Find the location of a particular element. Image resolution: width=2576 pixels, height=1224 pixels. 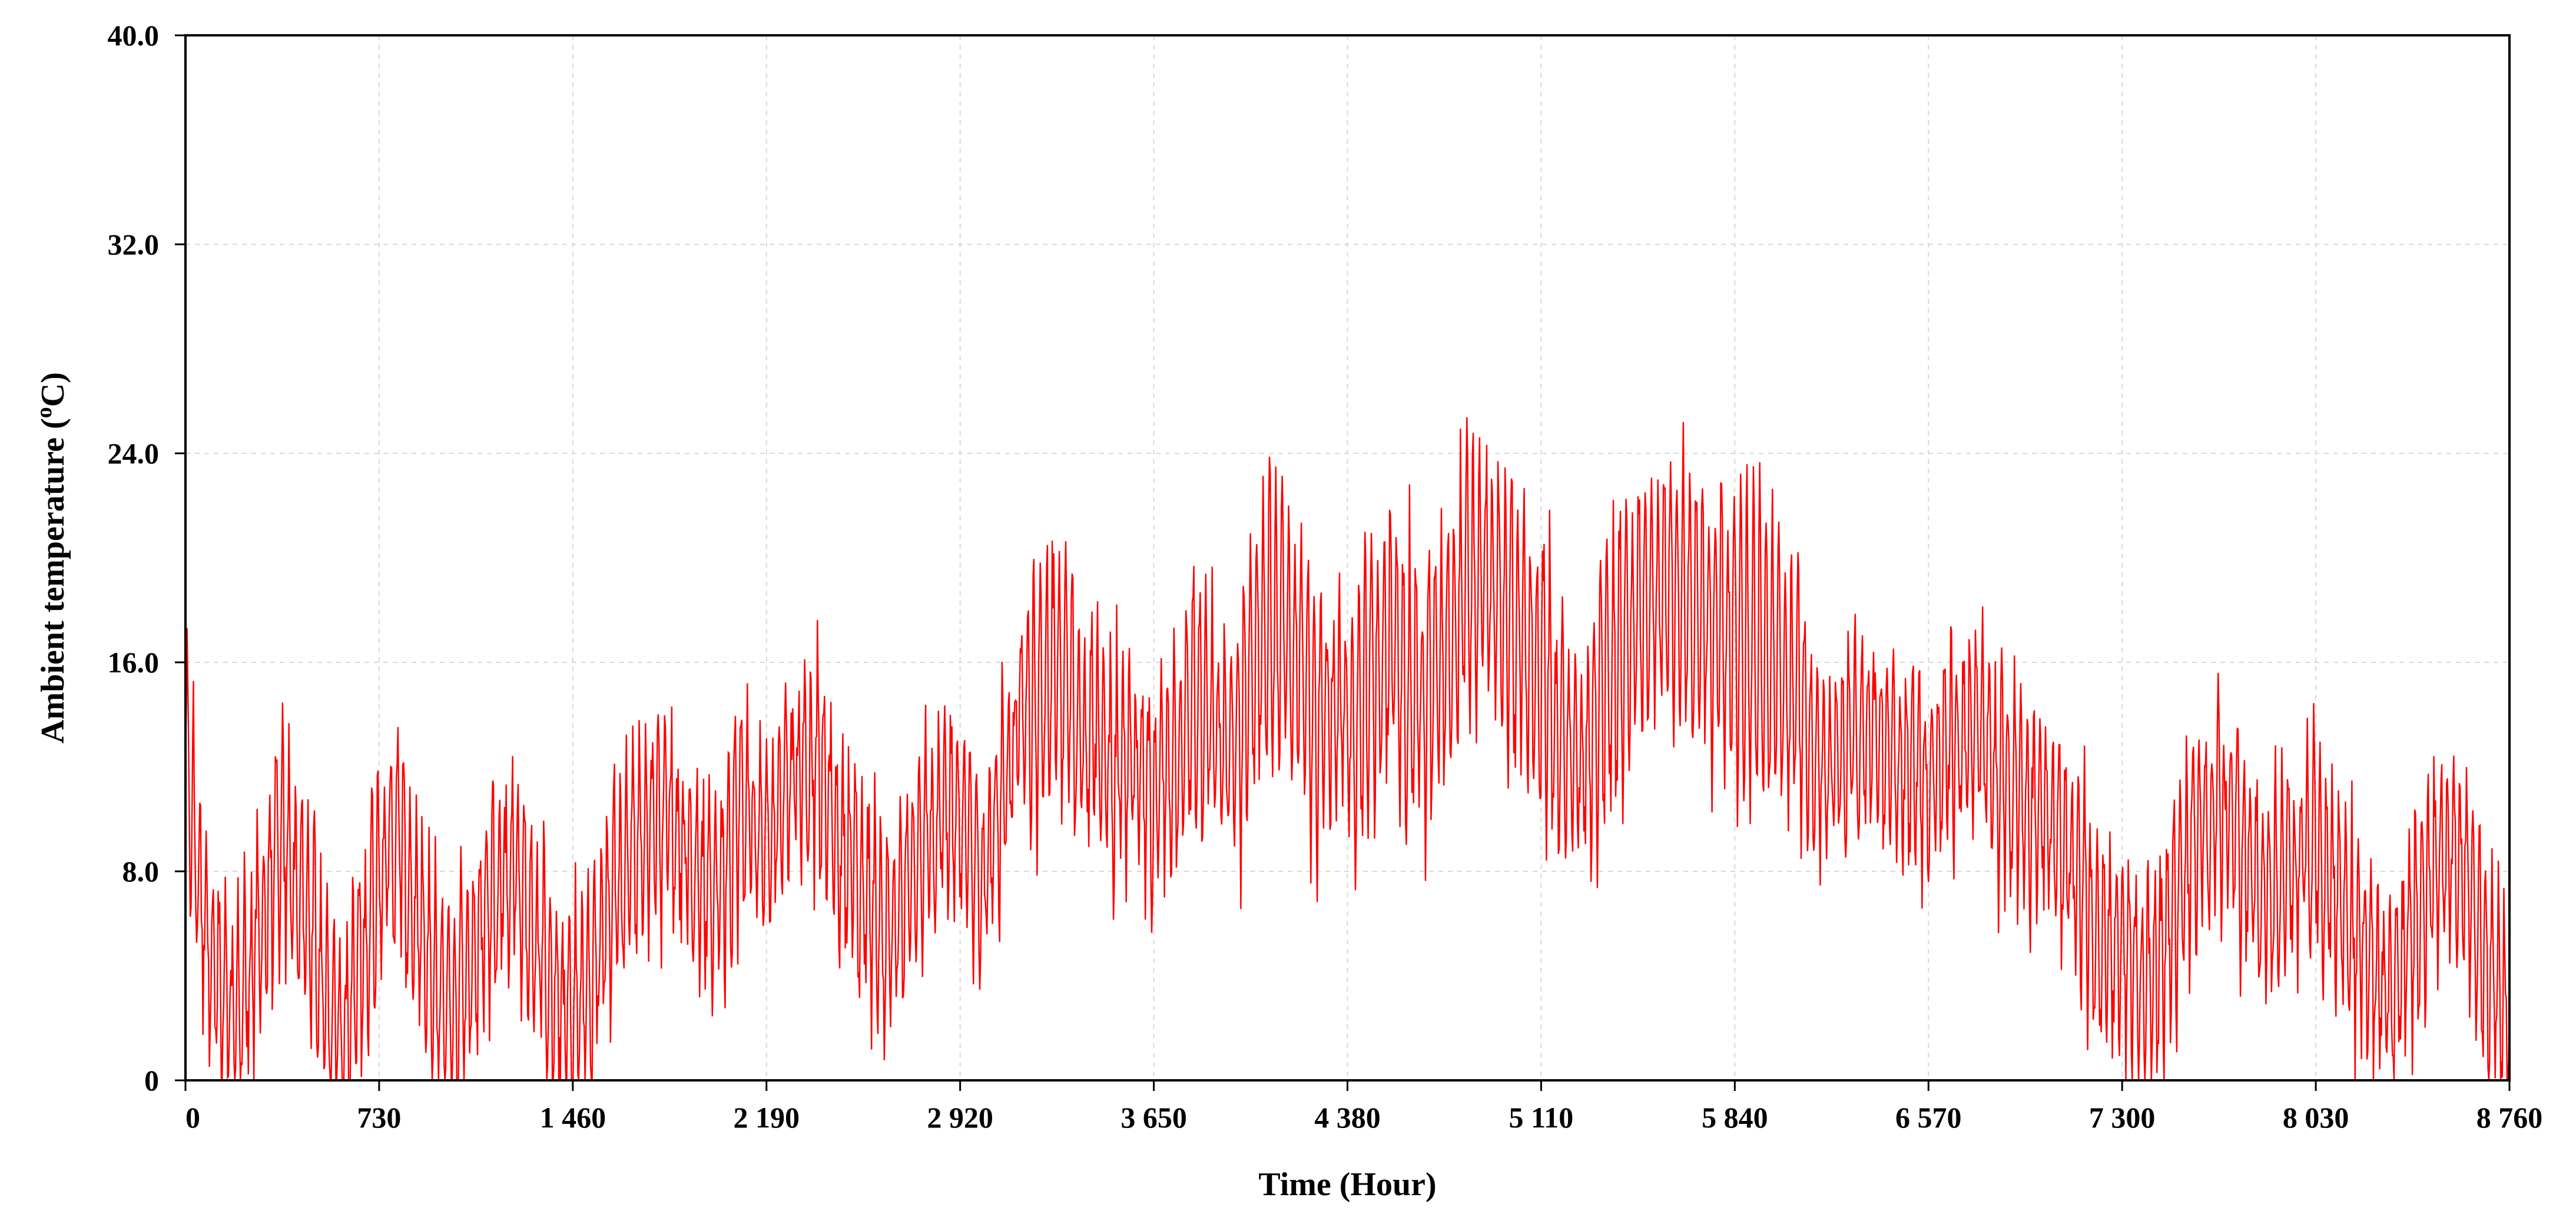

y-axis-title-main: Ambient temperature ( is located at coordinates (53, 581).